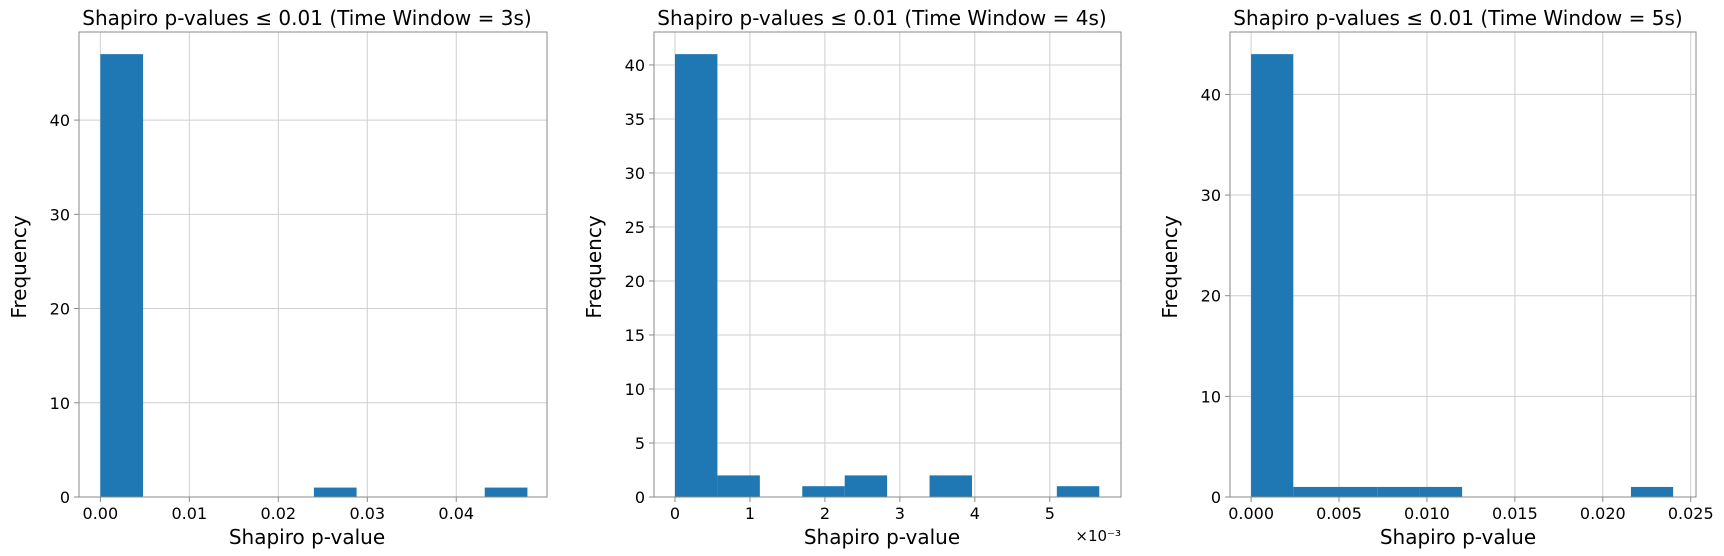 The height and width of the screenshot is (556, 1724). I want to click on x-tick-label: 0.02, so click(278, 513).